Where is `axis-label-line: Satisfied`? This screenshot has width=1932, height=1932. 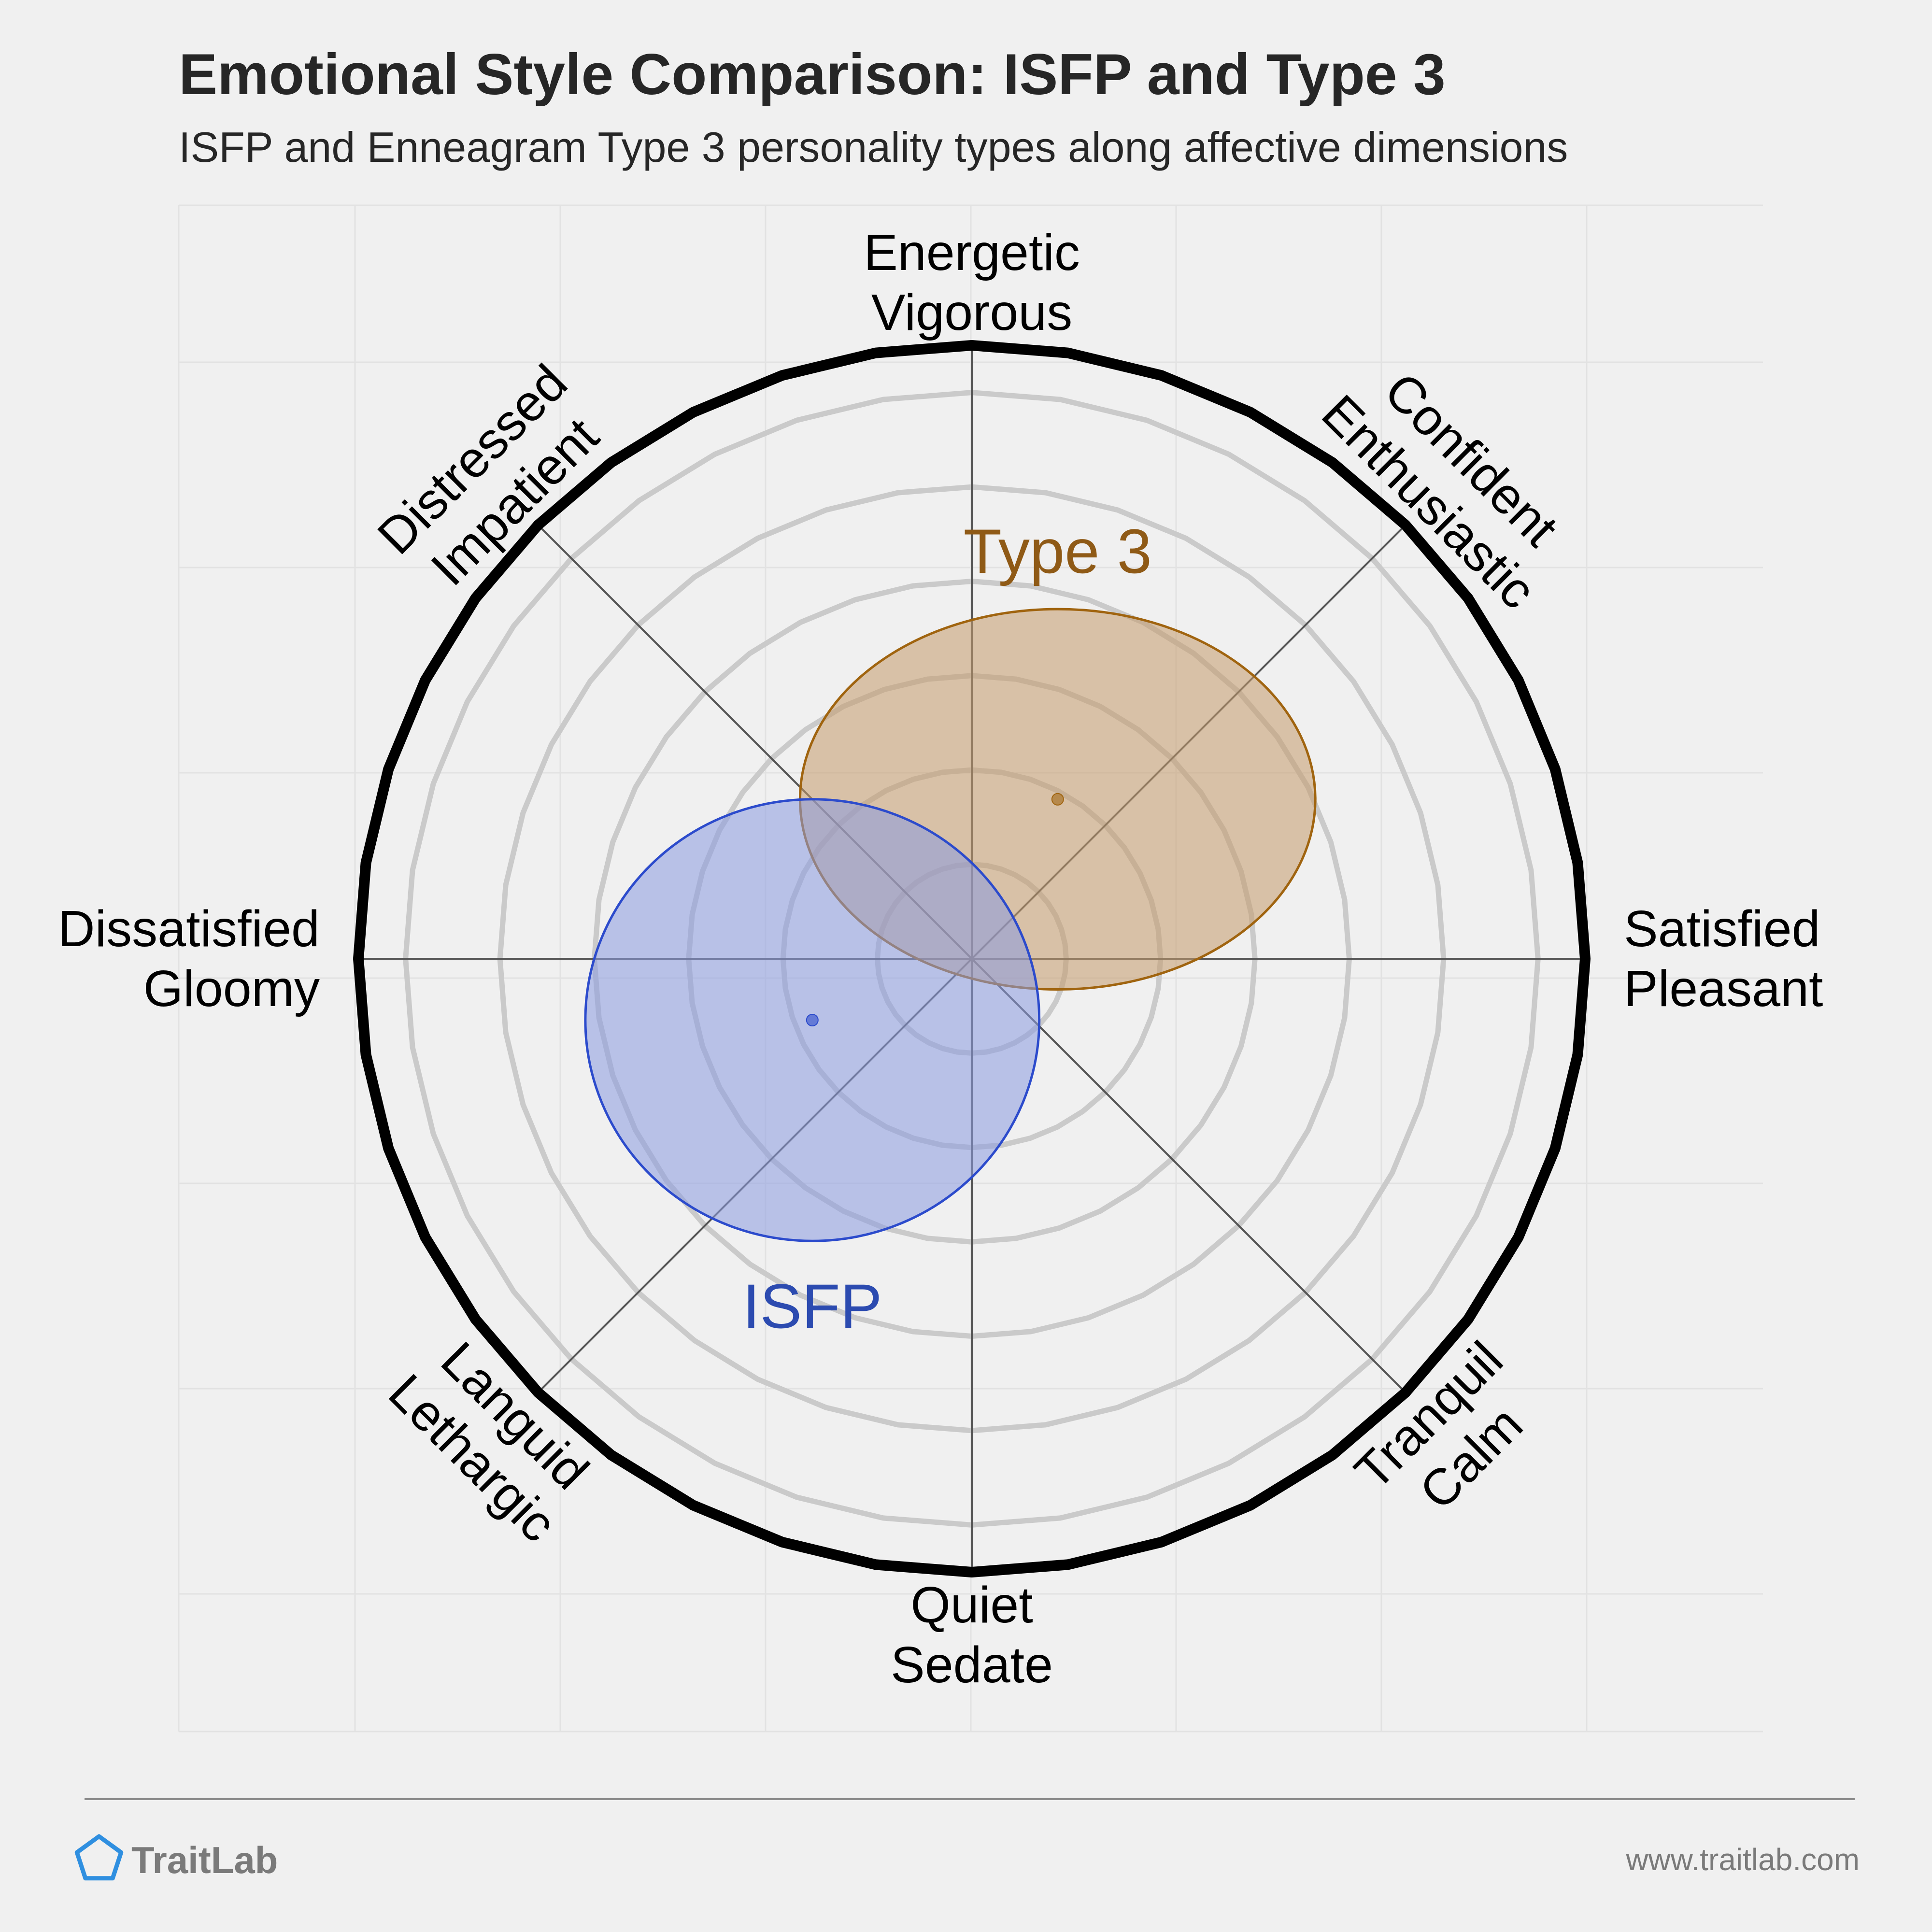
axis-label-line: Satisfied is located at coordinates (1722, 928).